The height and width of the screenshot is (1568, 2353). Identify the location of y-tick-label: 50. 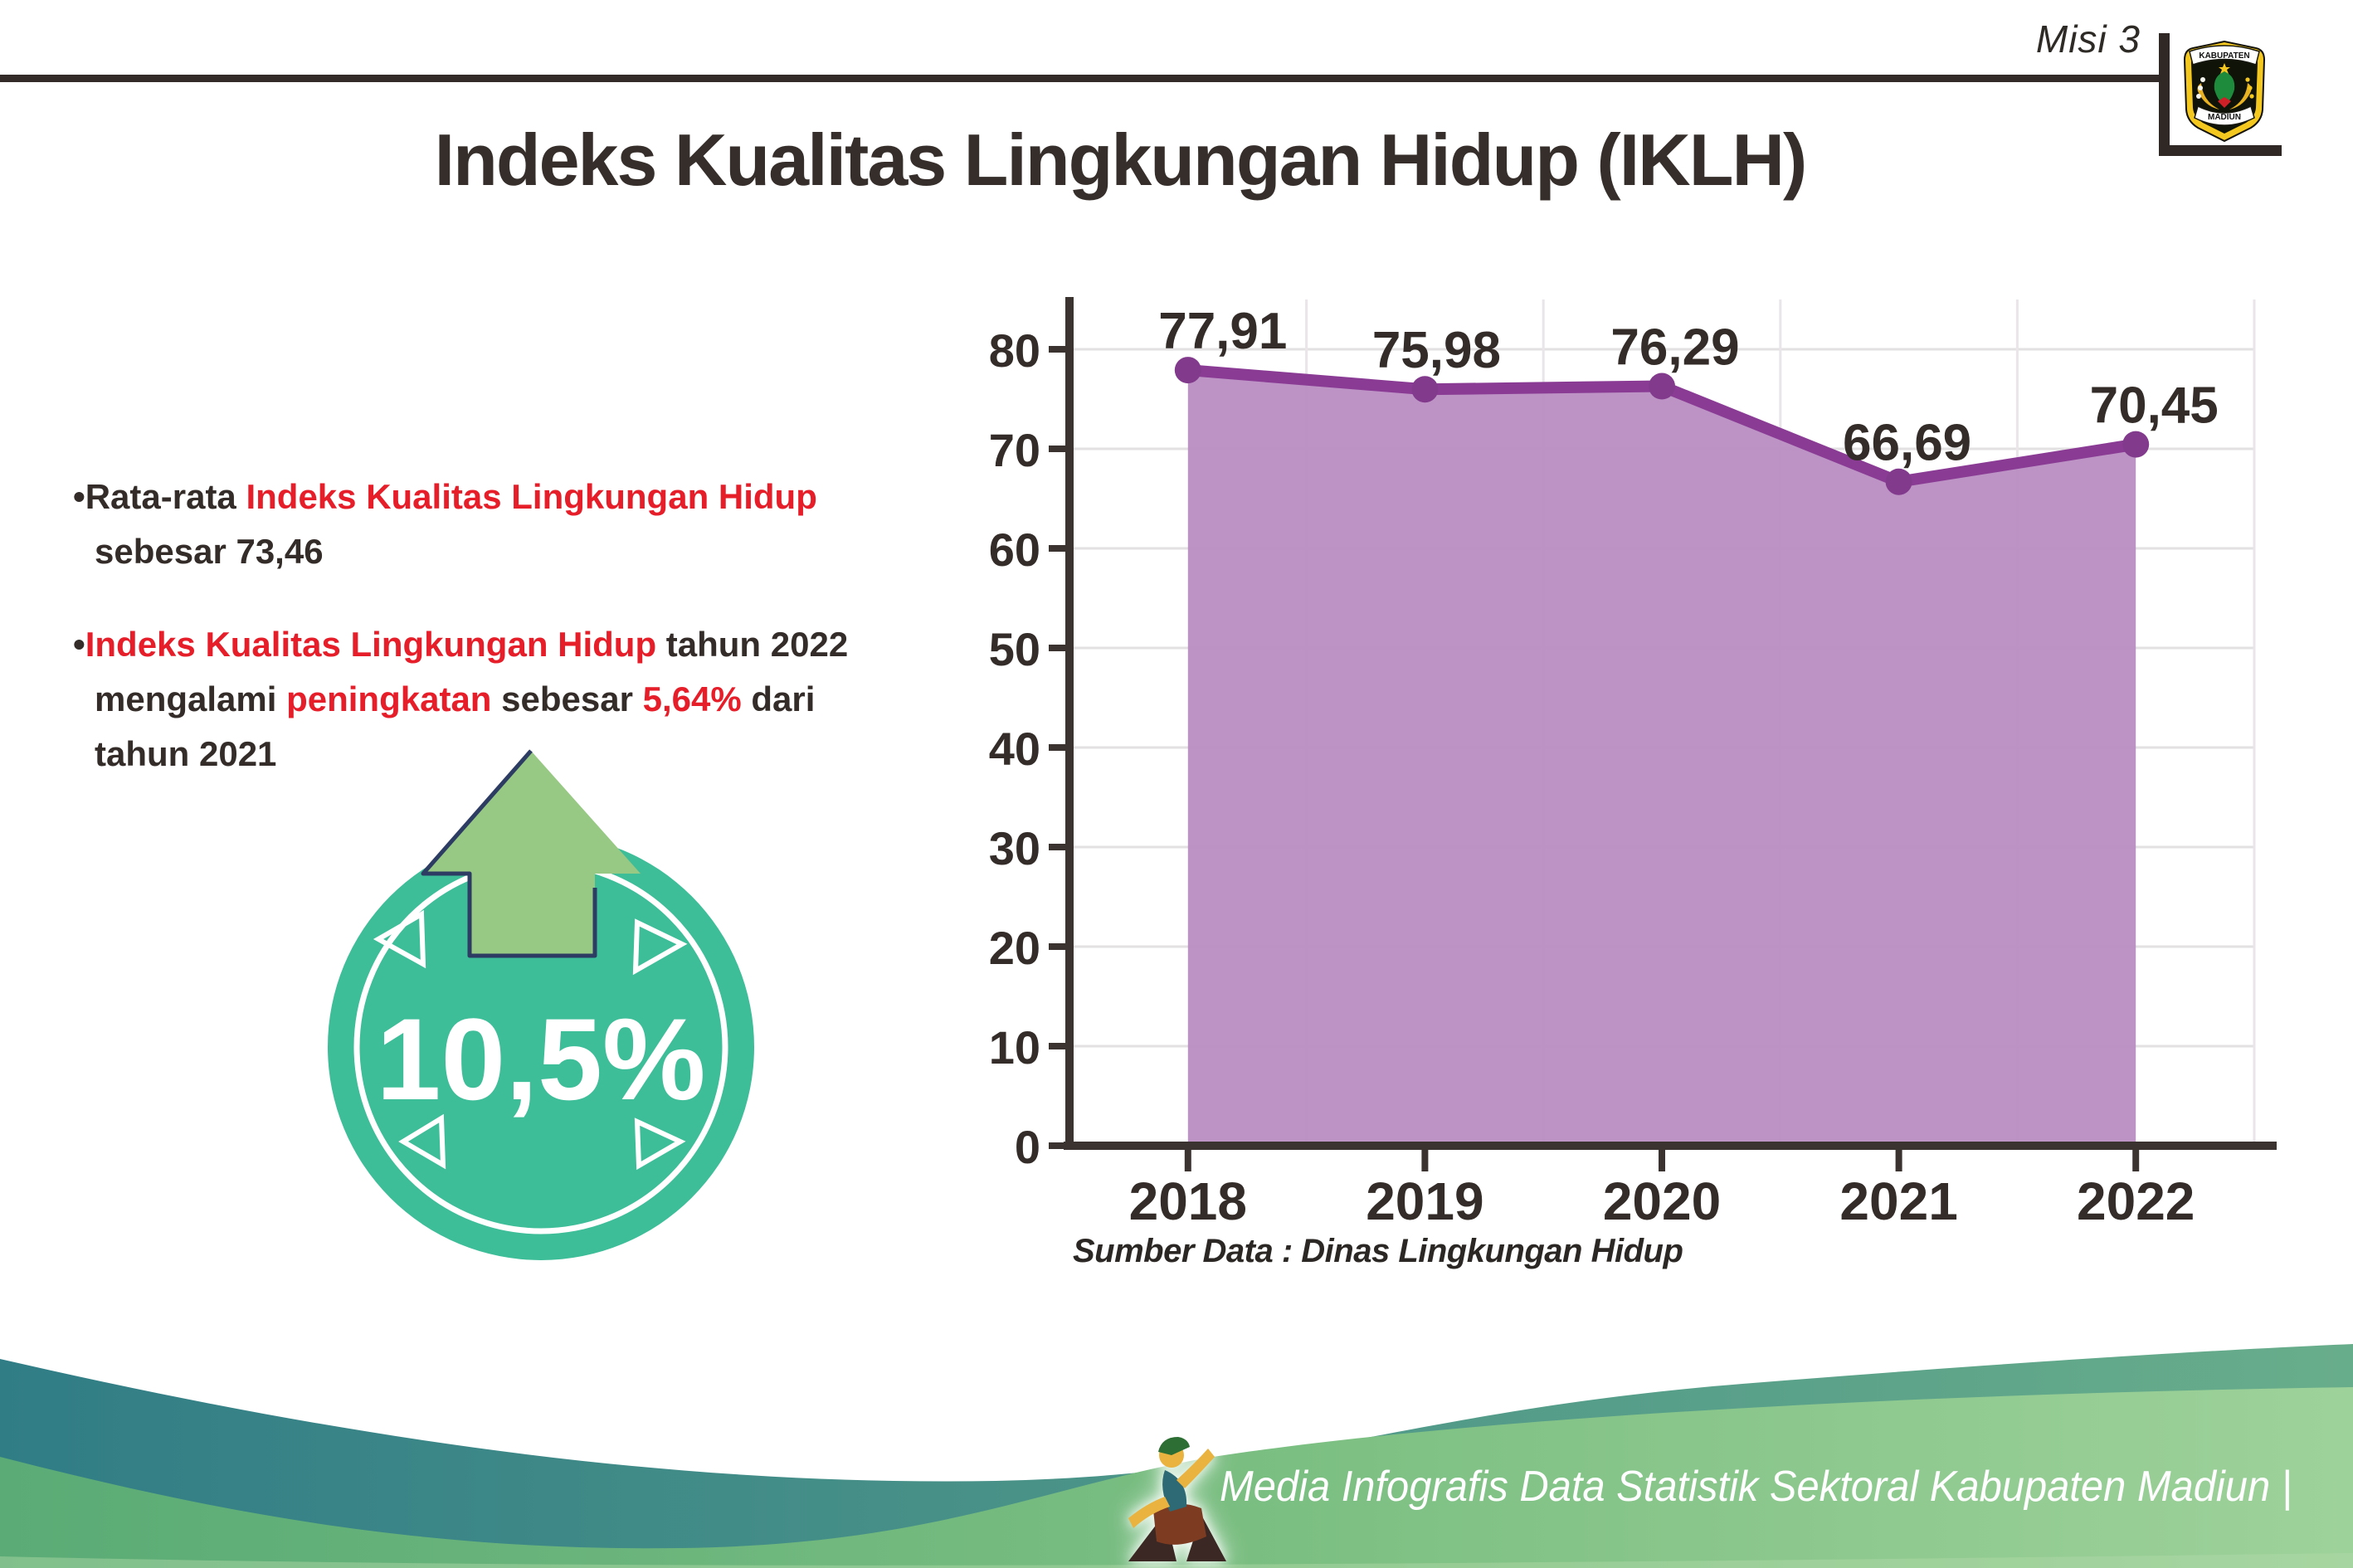
(1014, 649).